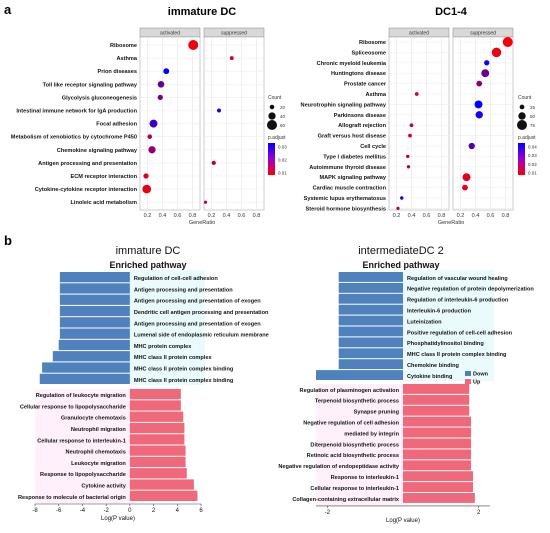 The image size is (550, 533). I want to click on bar-label: Regulation of vascular wound healing, so click(457, 279).